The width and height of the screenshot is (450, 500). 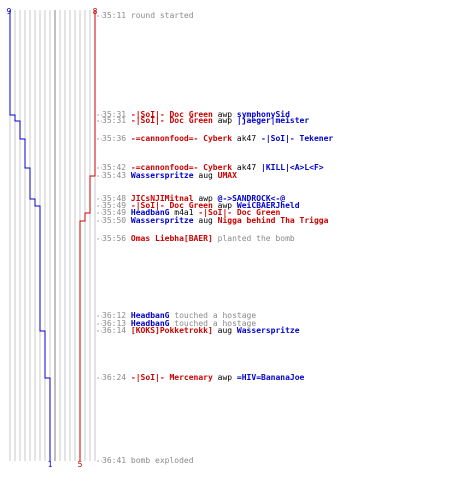 I want to click on event-text: bomb exploded, so click(x=162, y=460).